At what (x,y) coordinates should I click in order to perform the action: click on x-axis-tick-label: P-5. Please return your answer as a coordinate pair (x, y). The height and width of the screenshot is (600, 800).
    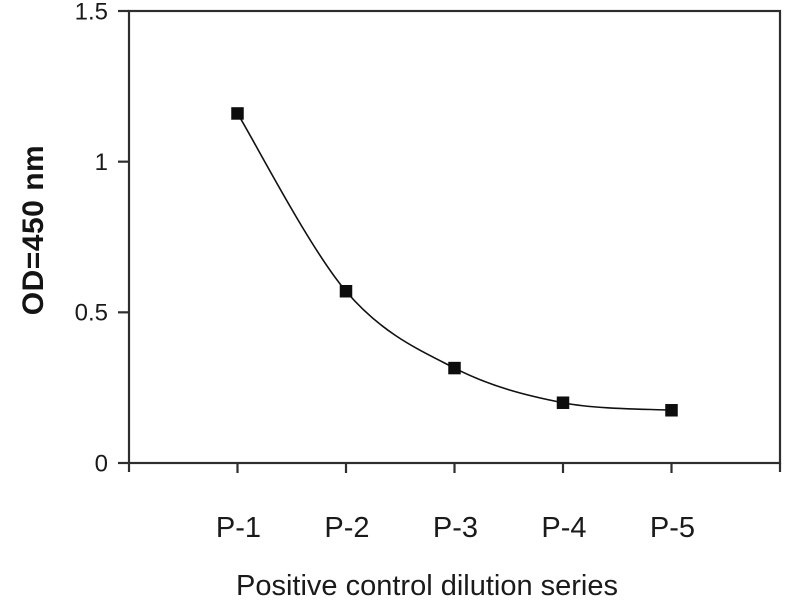
    Looking at the image, I should click on (672, 528).